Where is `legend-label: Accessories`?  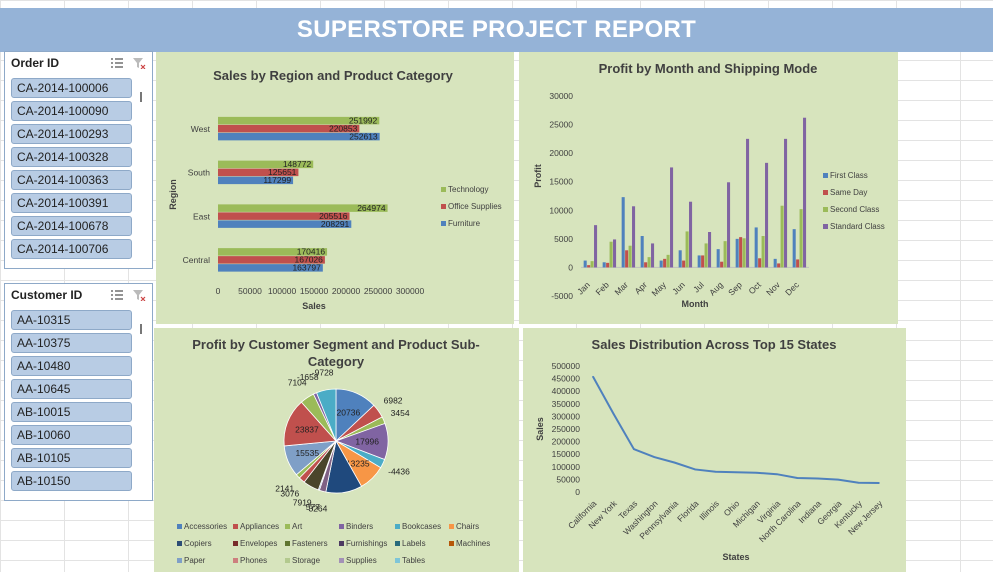
legend-label: Accessories is located at coordinates (205, 526).